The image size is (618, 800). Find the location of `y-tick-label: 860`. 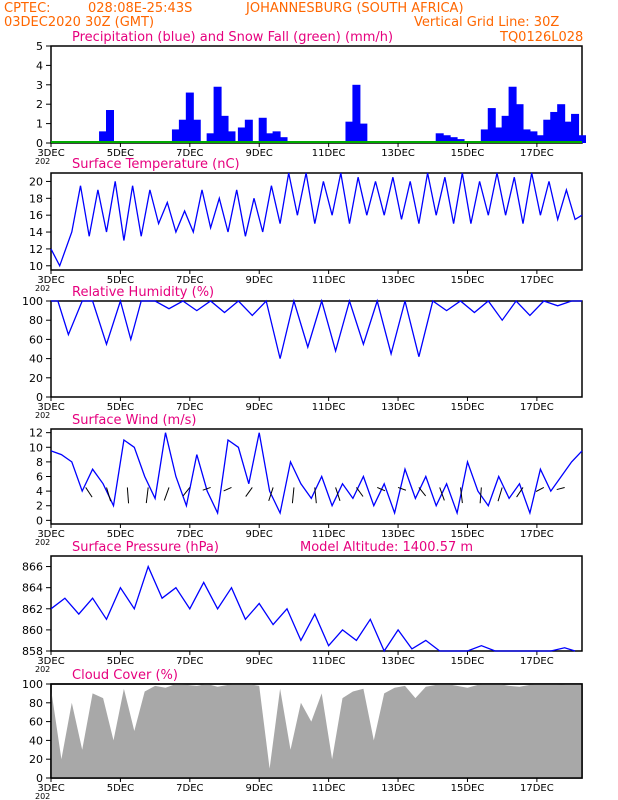

y-tick-label: 860 is located at coordinates (32, 630).